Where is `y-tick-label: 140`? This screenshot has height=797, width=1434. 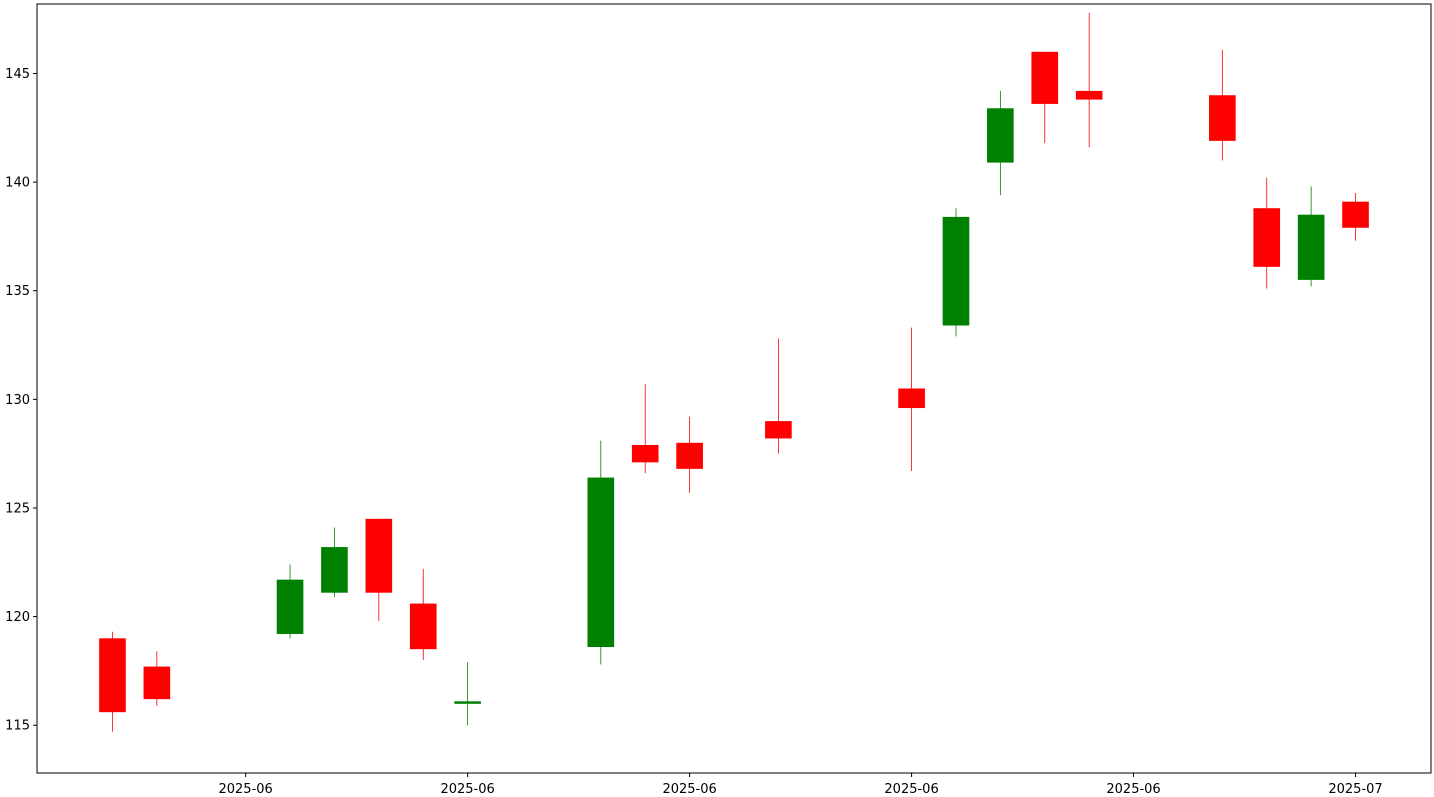
y-tick-label: 140 is located at coordinates (17, 183).